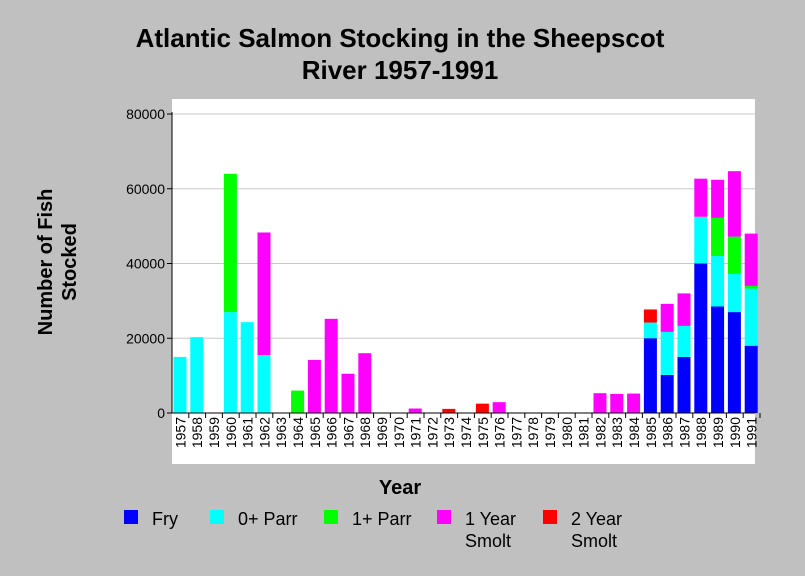  What do you see at coordinates (264, 432) in the screenshot?
I see `x-tick-label: 1962` at bounding box center [264, 432].